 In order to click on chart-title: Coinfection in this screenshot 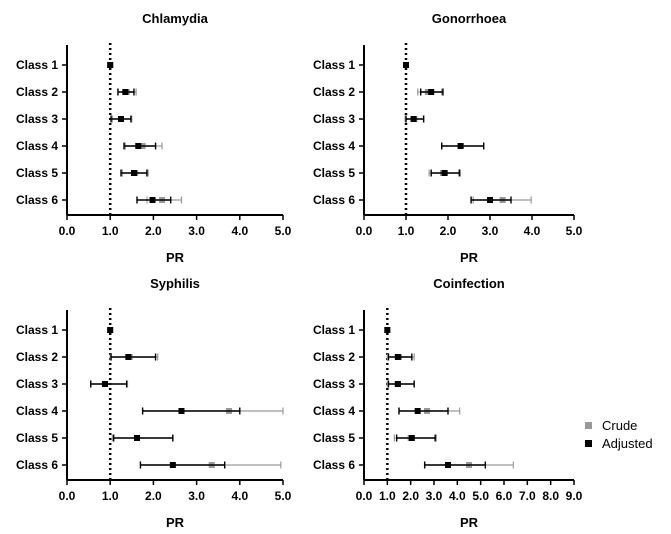, I will do `click(469, 283)`.